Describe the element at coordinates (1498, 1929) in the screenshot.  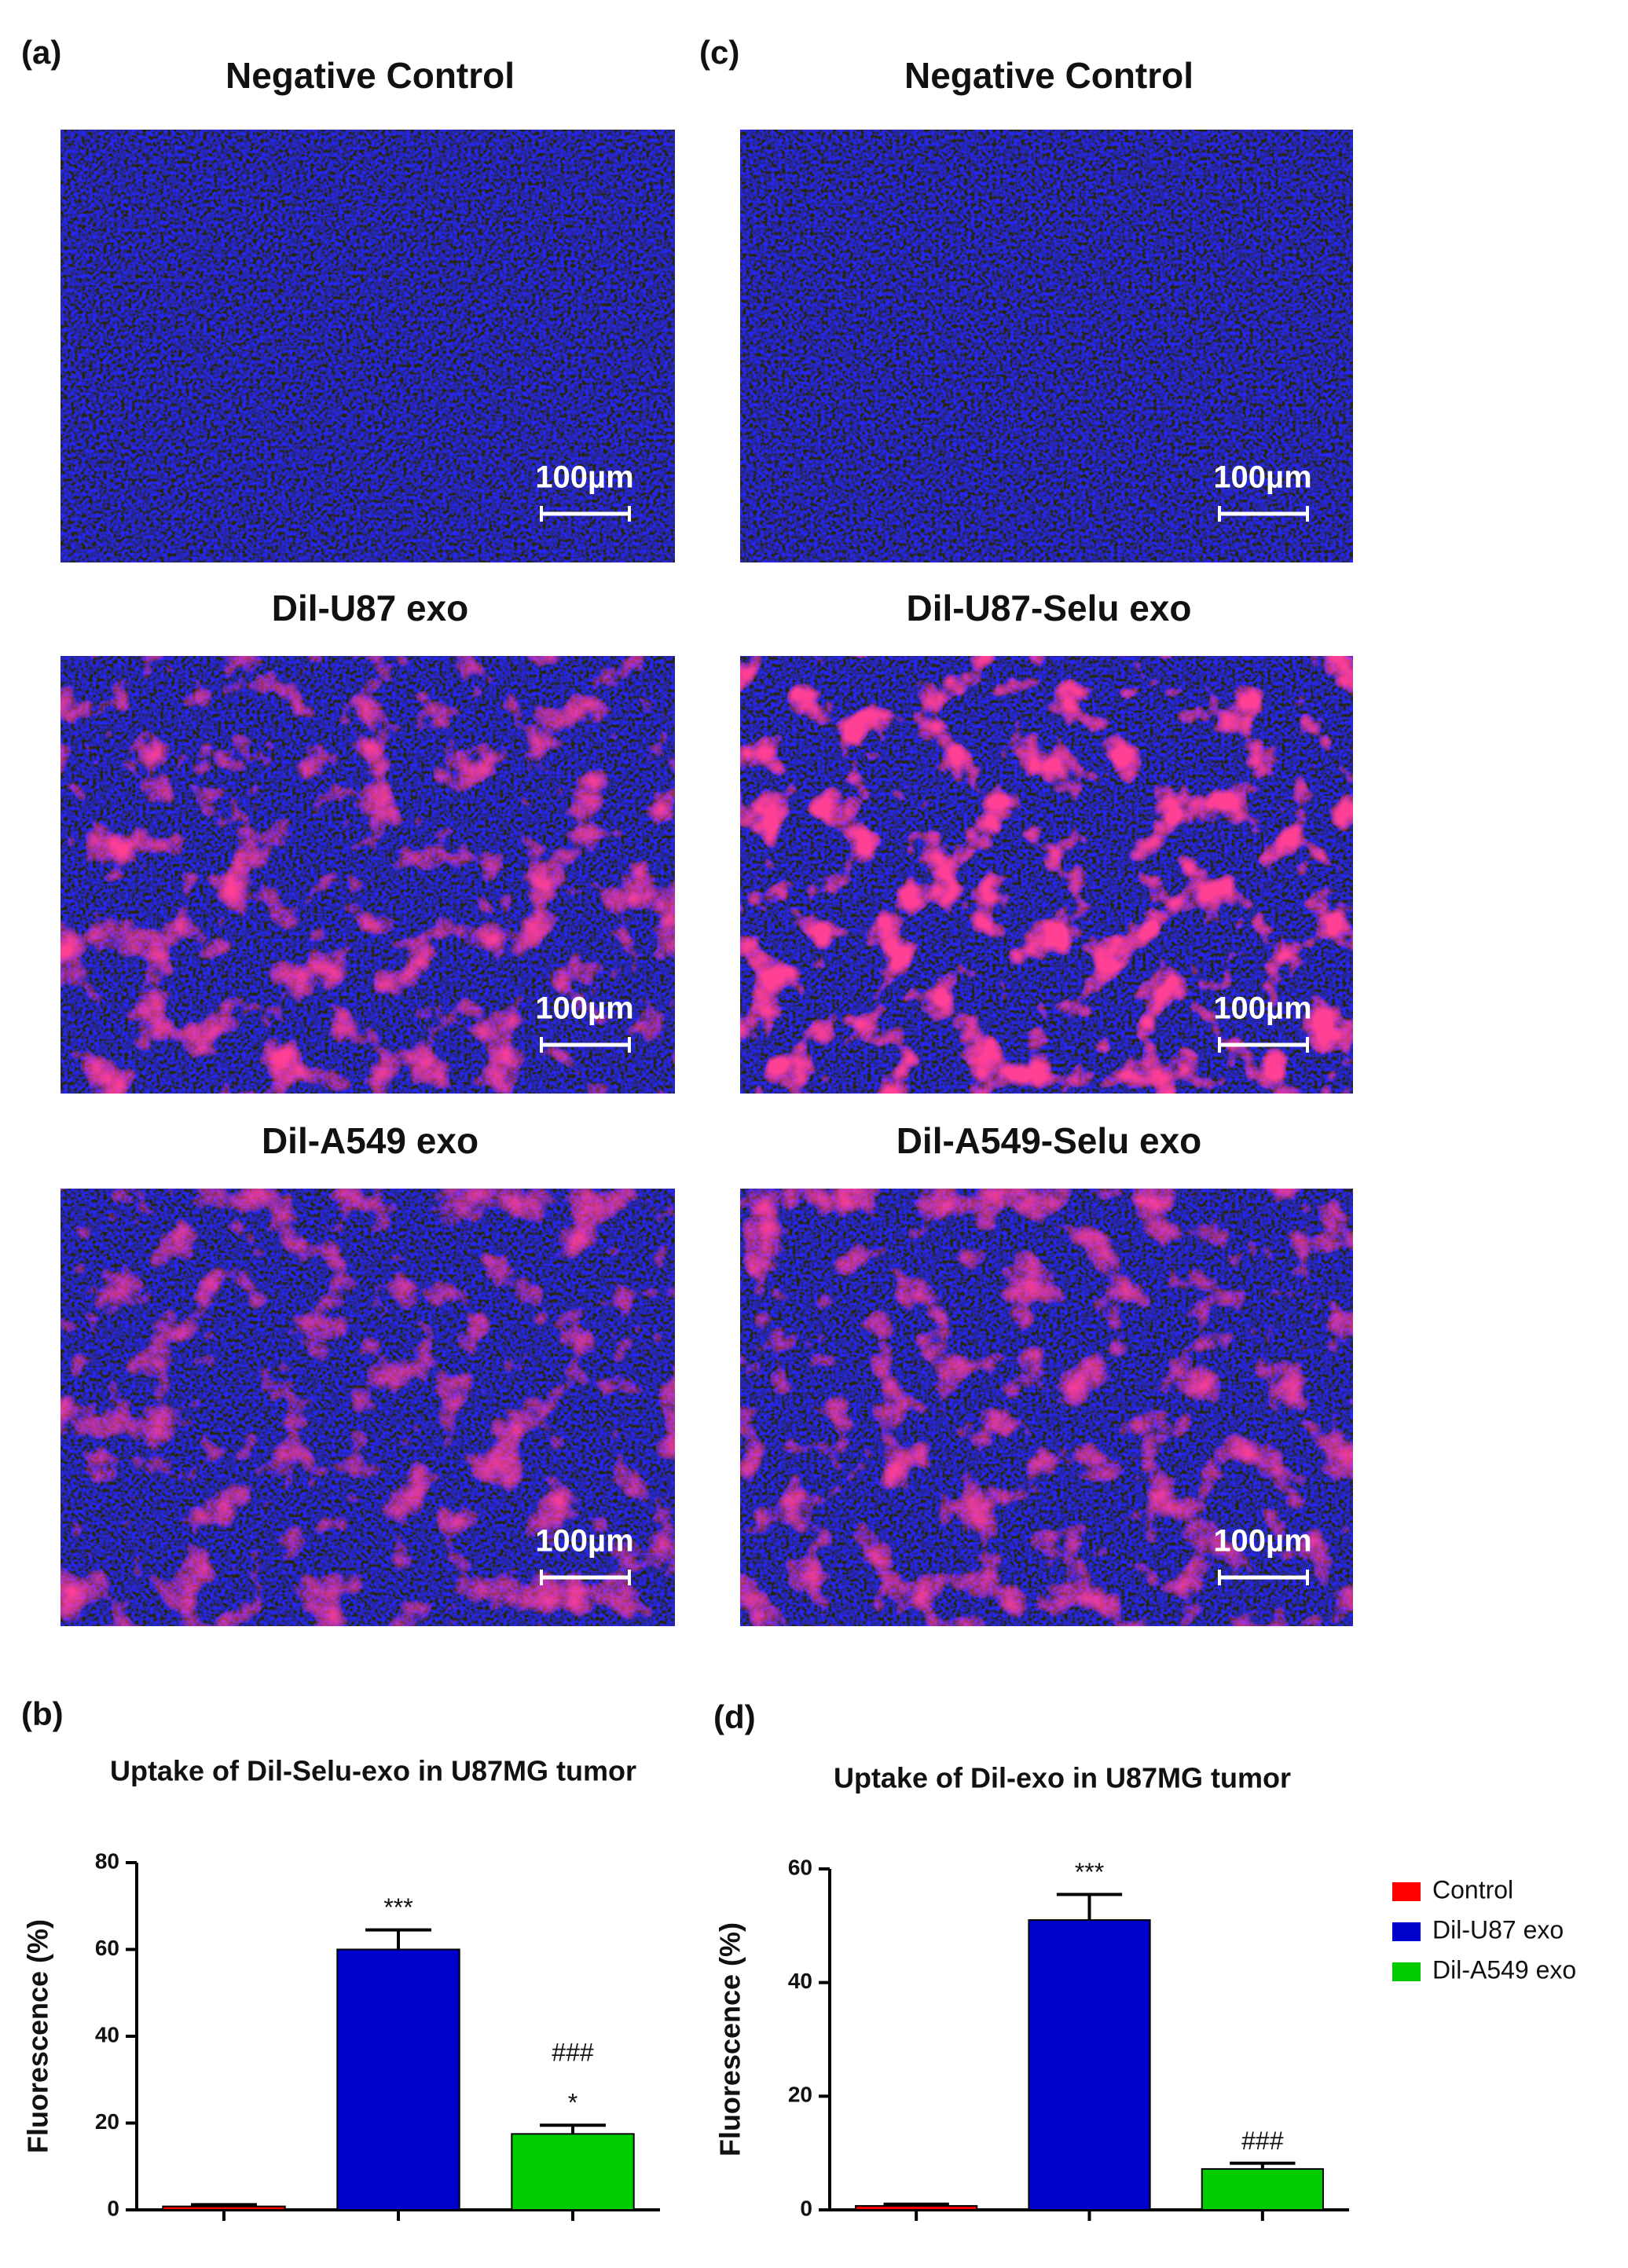
I see `legend-label: Dil-U87 exo` at that location.